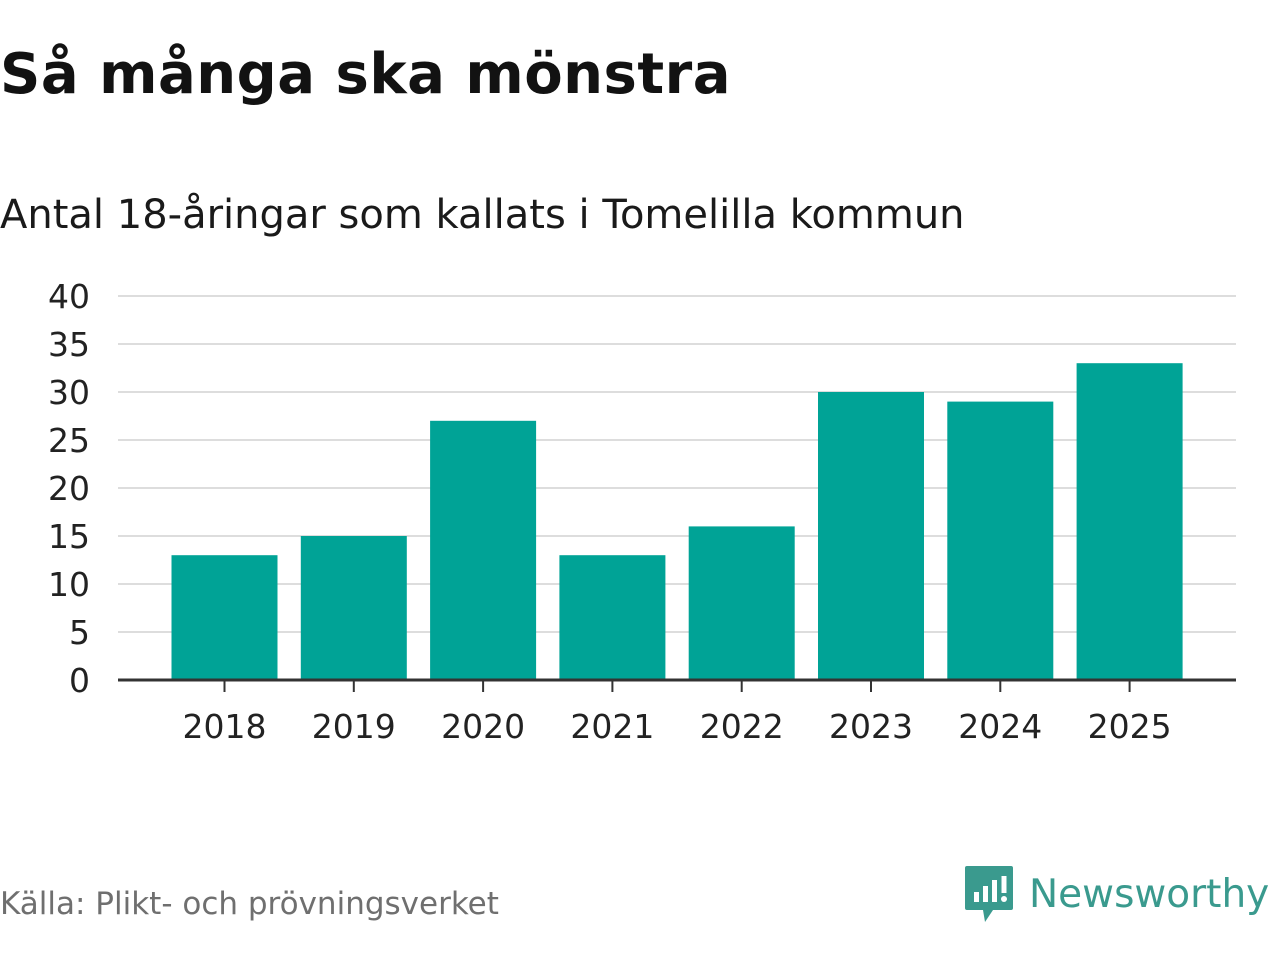 This screenshot has width=1280, height=960. What do you see at coordinates (871, 536) in the screenshot?
I see `bar-2023` at bounding box center [871, 536].